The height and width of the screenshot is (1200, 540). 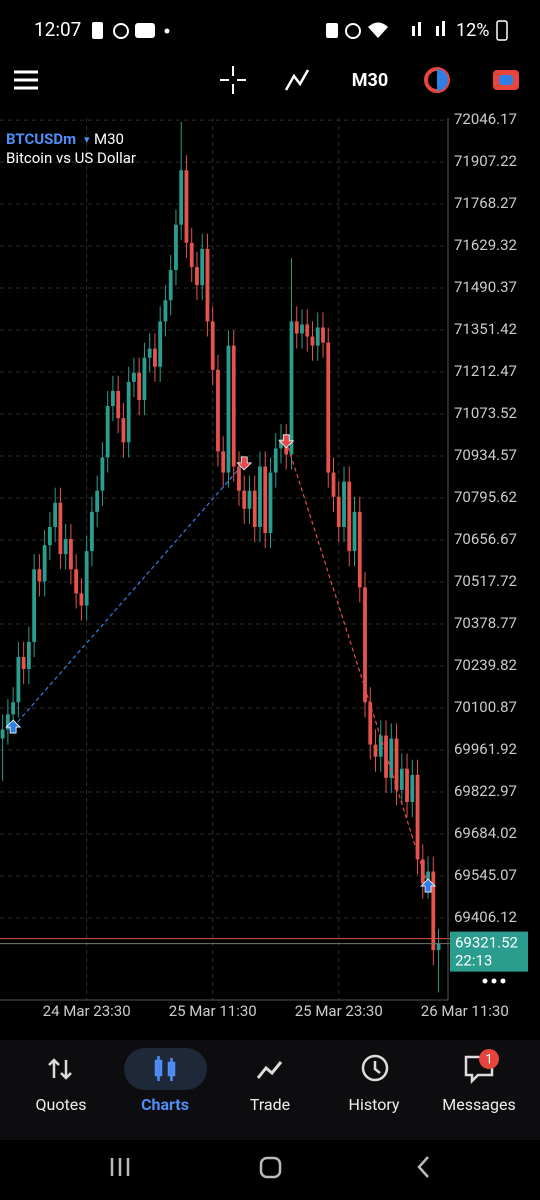 What do you see at coordinates (485, 707) in the screenshot?
I see `y-tick-label: 70100.87` at bounding box center [485, 707].